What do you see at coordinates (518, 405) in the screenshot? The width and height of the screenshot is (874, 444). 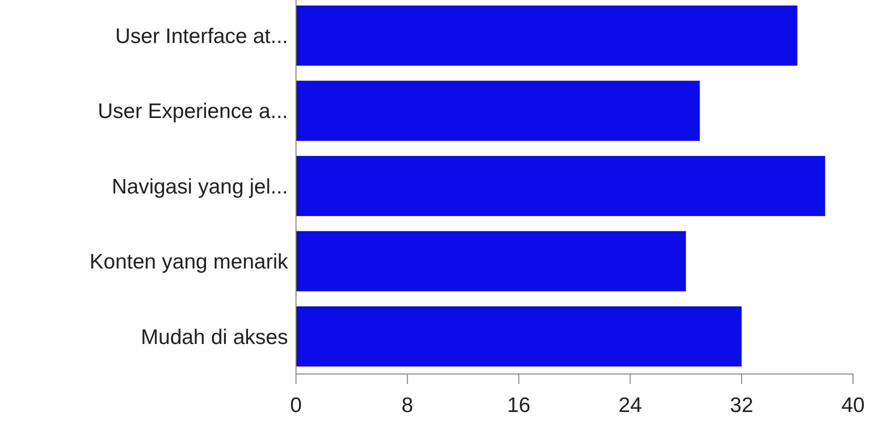 I see `x-tick-label: 16` at bounding box center [518, 405].